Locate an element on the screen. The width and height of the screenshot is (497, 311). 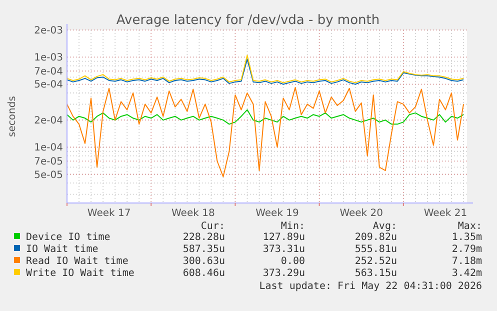
text: 7.18m is located at coordinates (467, 261).